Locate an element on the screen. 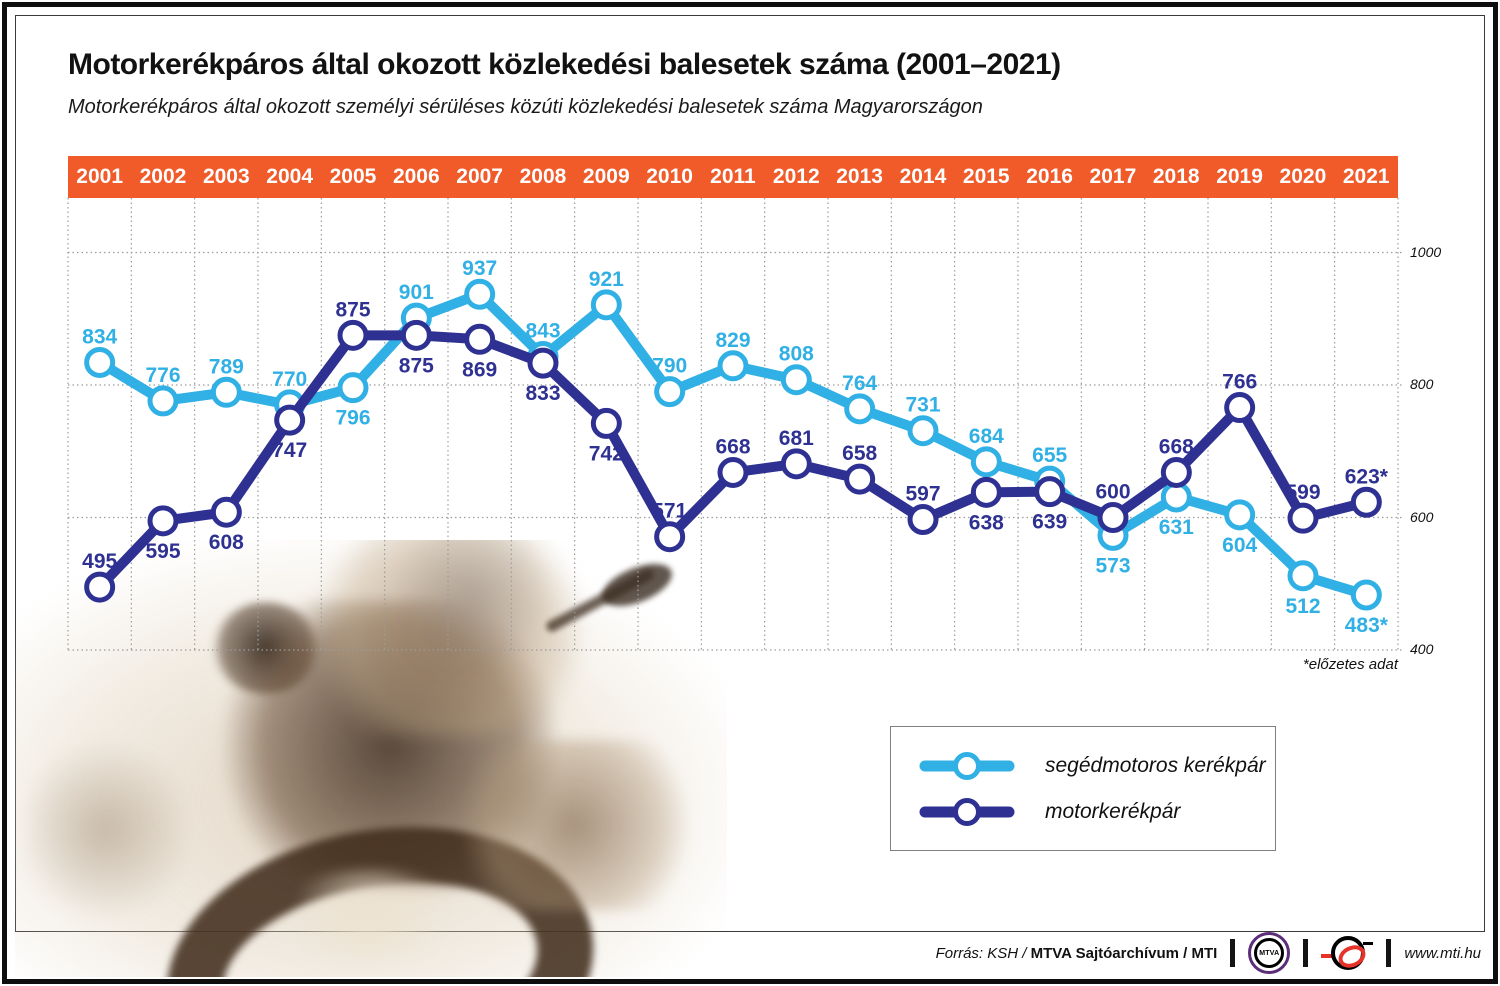 This screenshot has height=986, width=1500. data-point-label: 829 is located at coordinates (732, 340).